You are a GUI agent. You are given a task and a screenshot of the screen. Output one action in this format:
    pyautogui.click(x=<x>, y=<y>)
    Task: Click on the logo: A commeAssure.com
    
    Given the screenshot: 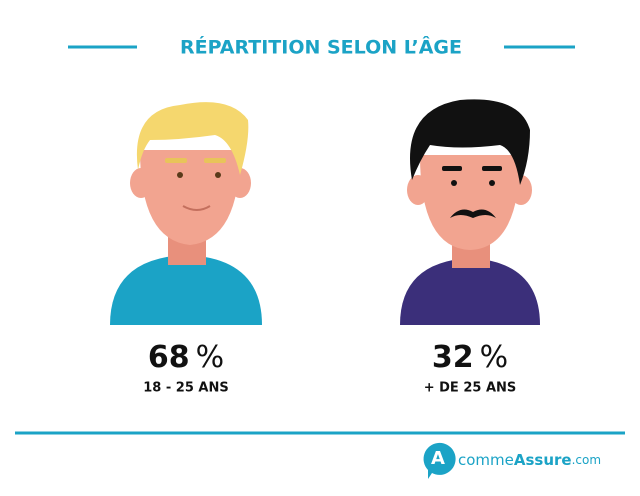 What is the action you would take?
    pyautogui.click(x=512, y=460)
    